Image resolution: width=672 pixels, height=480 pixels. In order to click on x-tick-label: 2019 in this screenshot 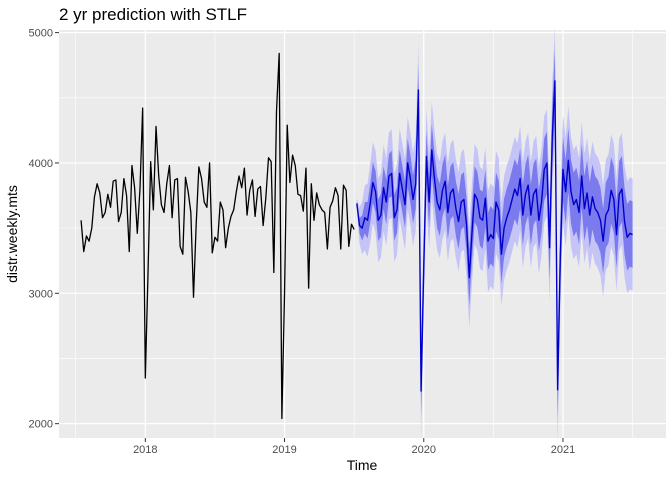, I will do `click(284, 450)`.